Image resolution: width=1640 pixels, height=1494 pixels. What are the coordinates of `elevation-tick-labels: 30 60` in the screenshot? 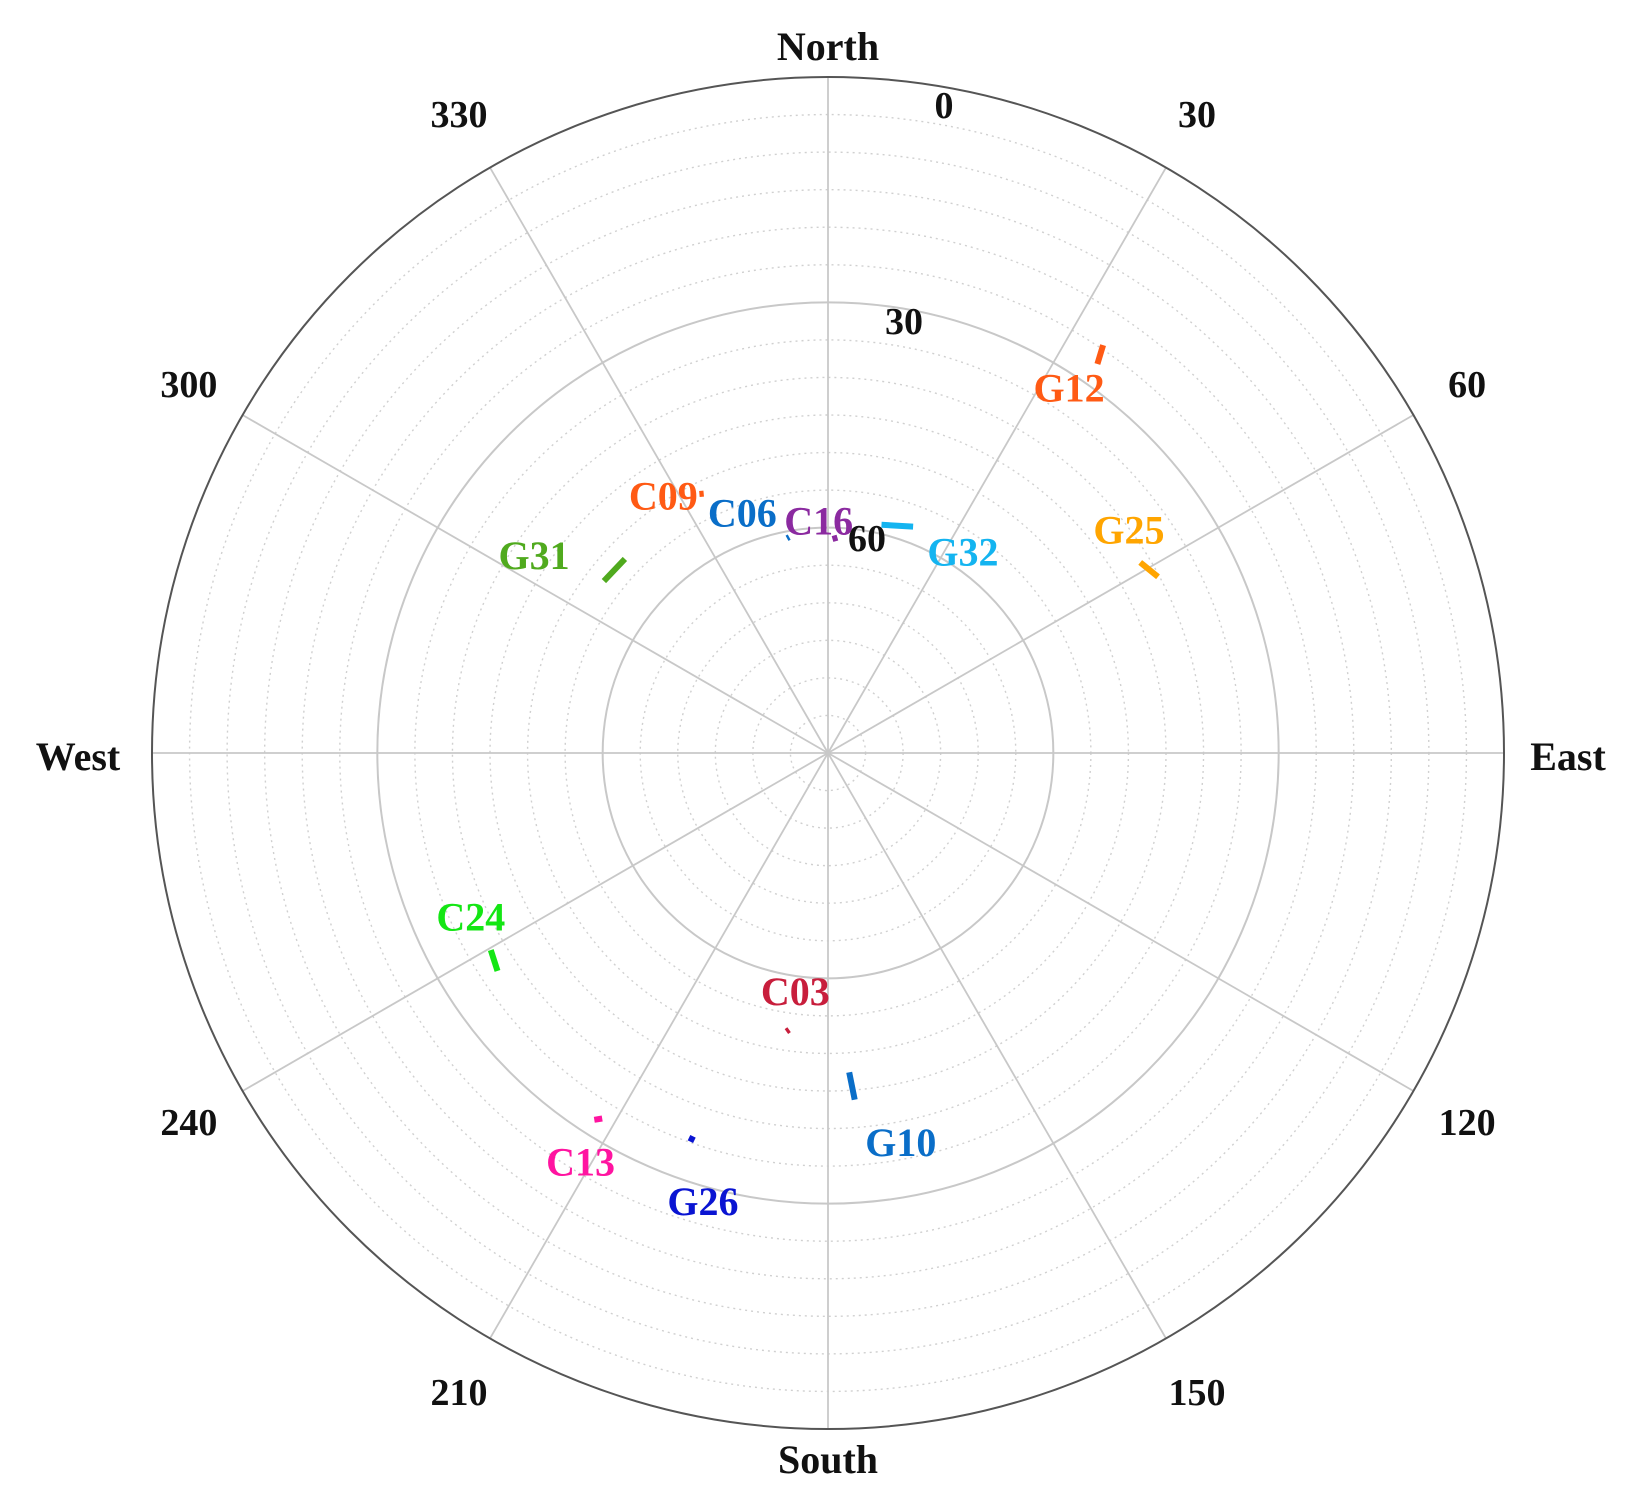 It's located at (885, 430).